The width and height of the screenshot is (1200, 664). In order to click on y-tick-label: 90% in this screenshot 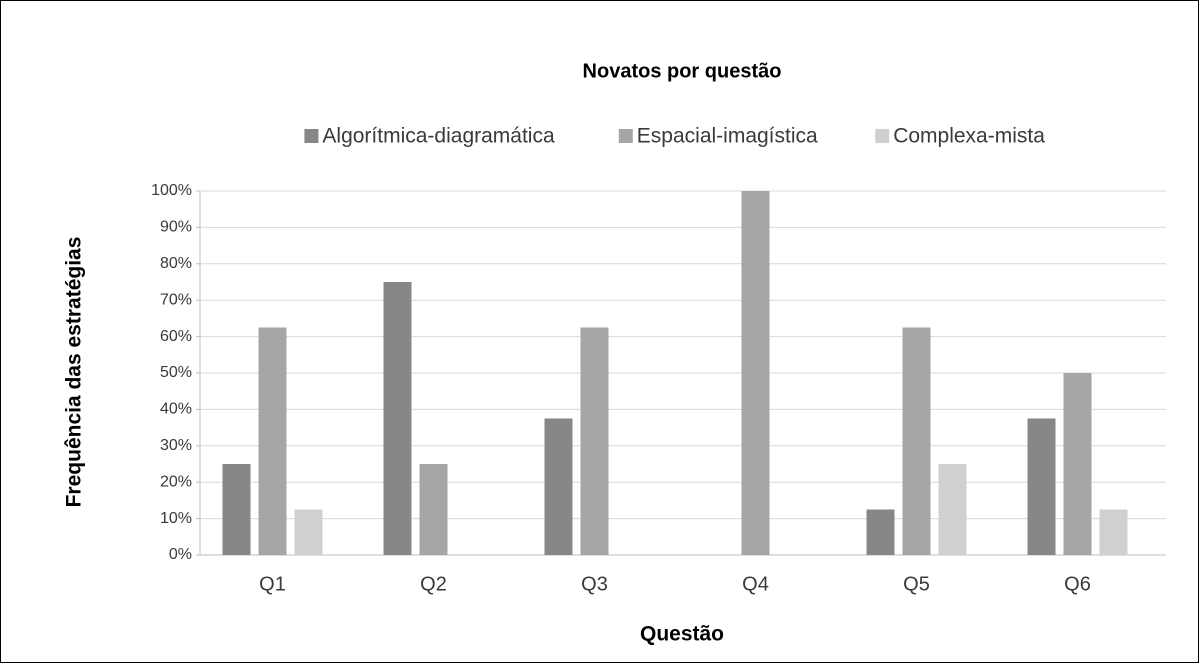, I will do `click(176, 227)`.